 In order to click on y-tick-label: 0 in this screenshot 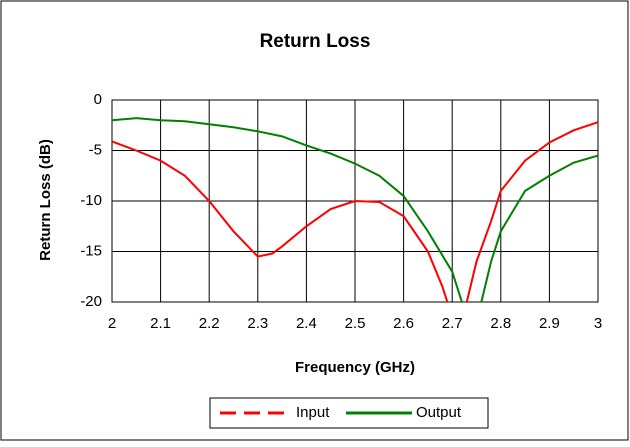, I will do `click(98, 99)`.